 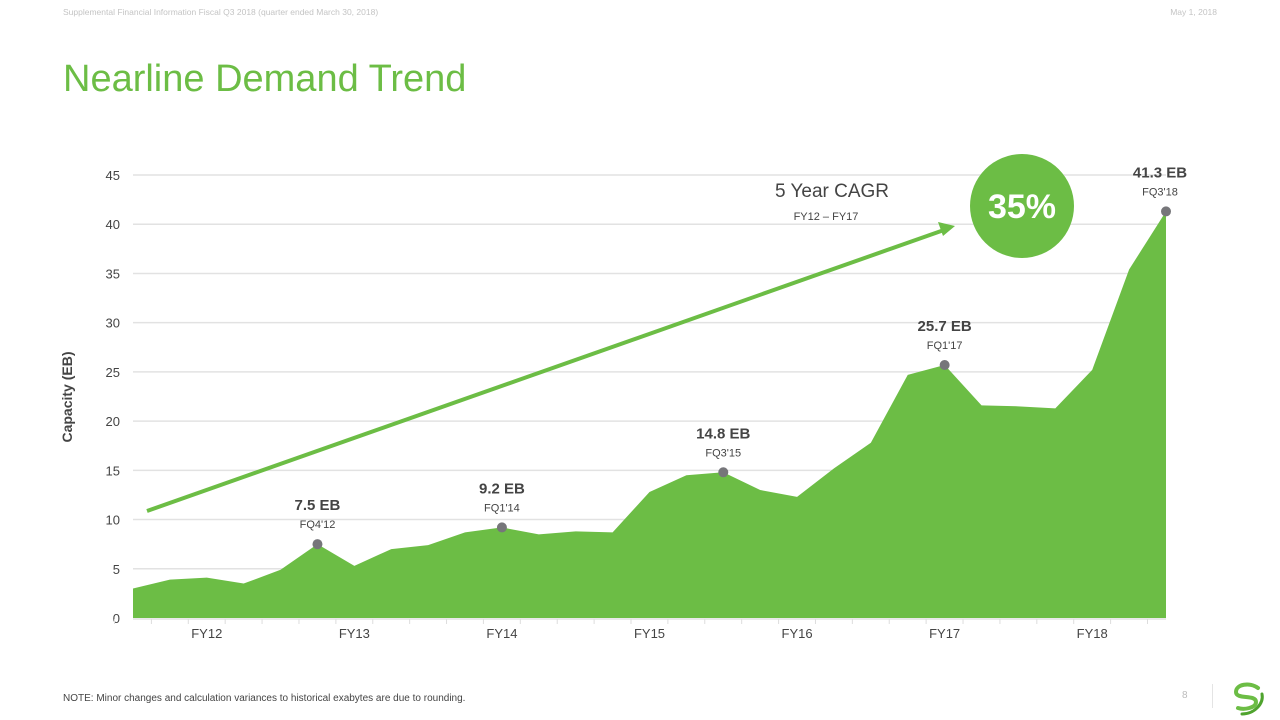 I want to click on data-label-quarter: FQ3'15, so click(x=723, y=453).